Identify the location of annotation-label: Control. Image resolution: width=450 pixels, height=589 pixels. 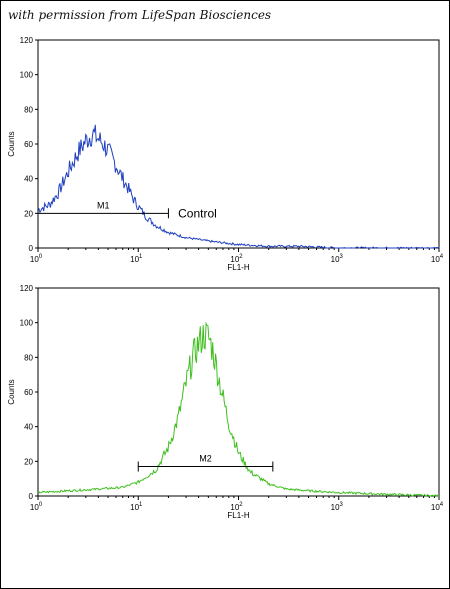
(197, 213).